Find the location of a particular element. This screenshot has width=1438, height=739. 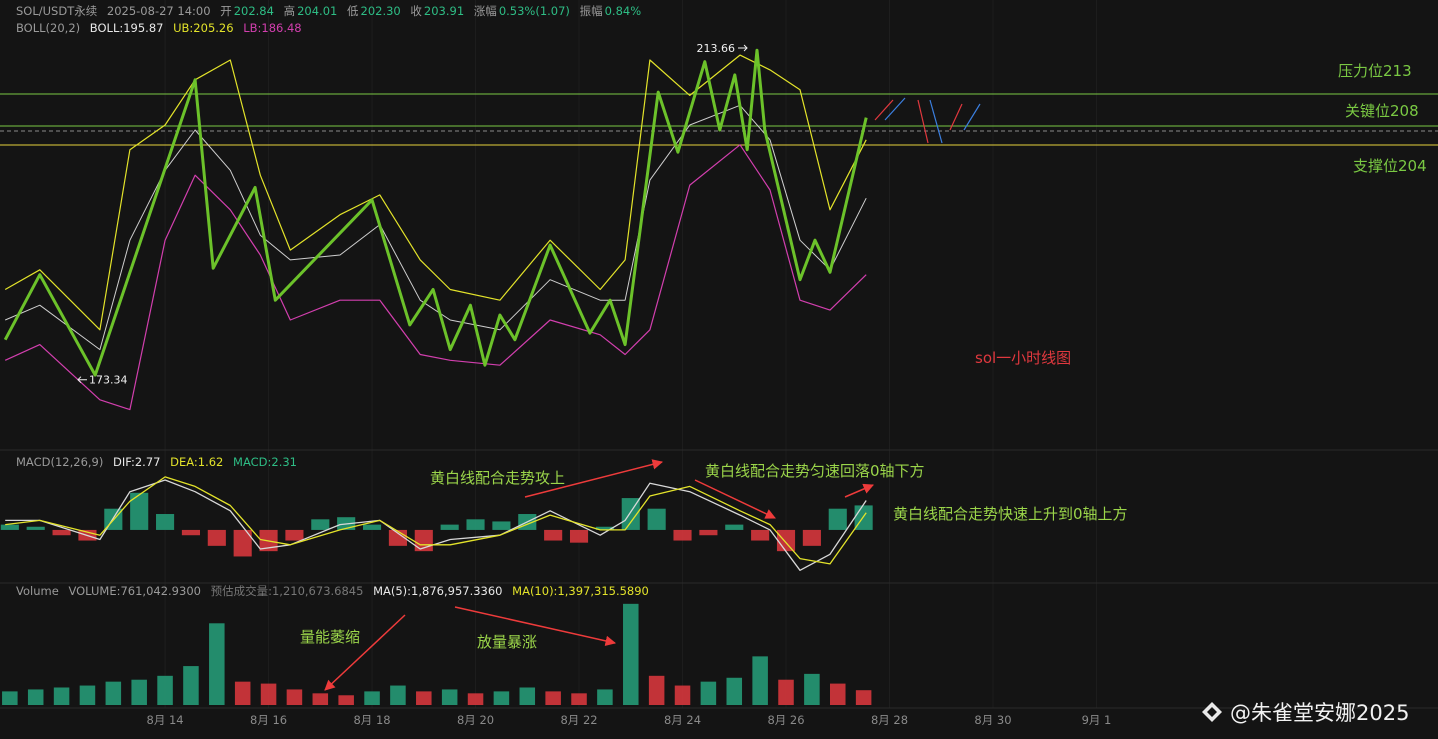

max-label: 213.66 is located at coordinates (716, 48).